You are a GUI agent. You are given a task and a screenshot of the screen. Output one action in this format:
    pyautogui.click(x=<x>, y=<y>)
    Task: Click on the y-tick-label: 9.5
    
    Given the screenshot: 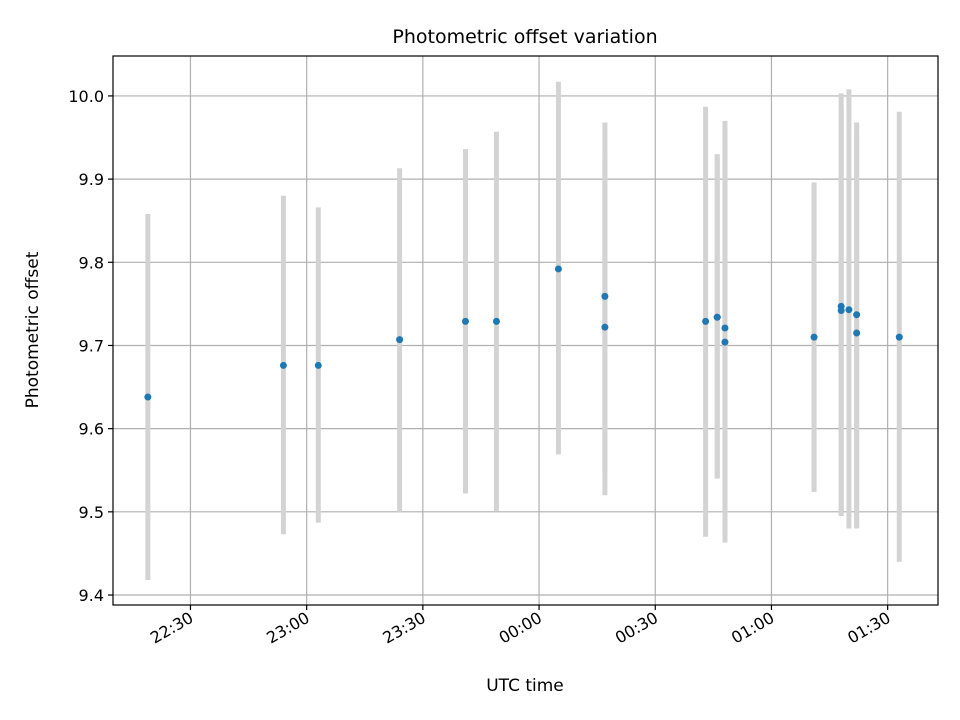 What is the action you would take?
    pyautogui.click(x=91, y=512)
    